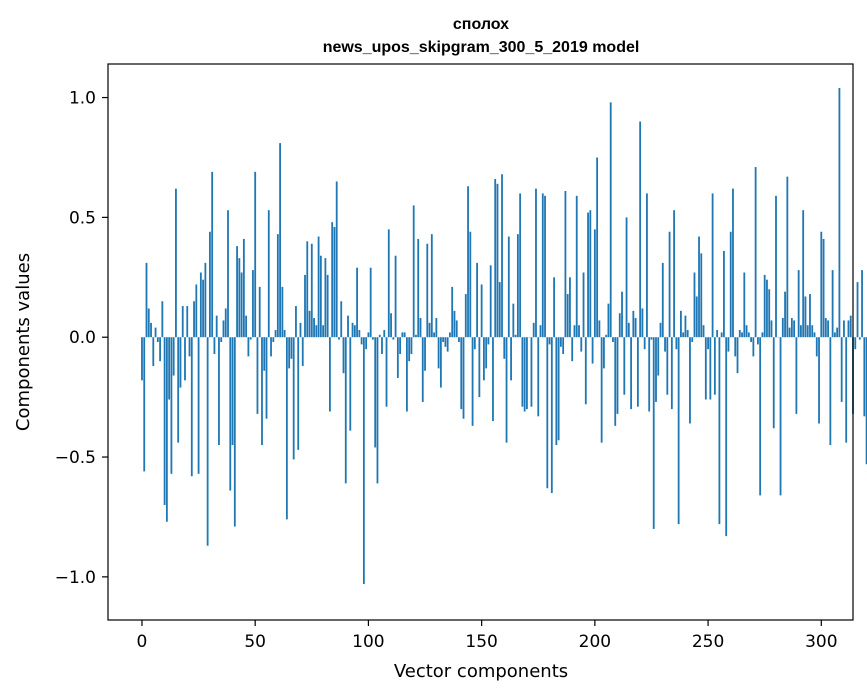 Image resolution: width=867 pixels, height=696 pixels. Describe the element at coordinates (595, 642) in the screenshot. I see `x-tick-label-4: 200` at that location.